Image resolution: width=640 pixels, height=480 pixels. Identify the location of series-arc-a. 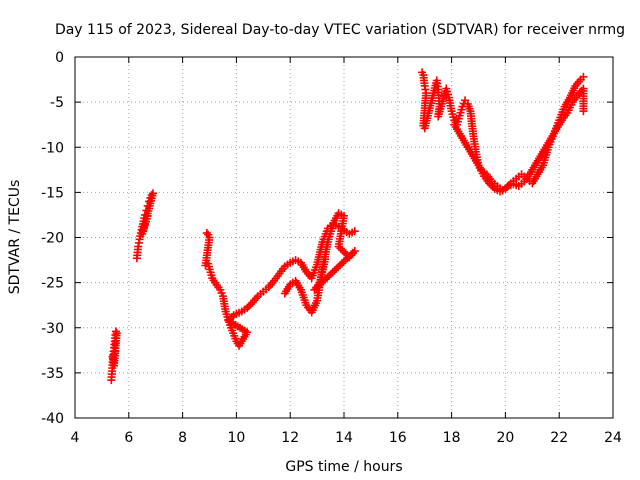
(114, 356).